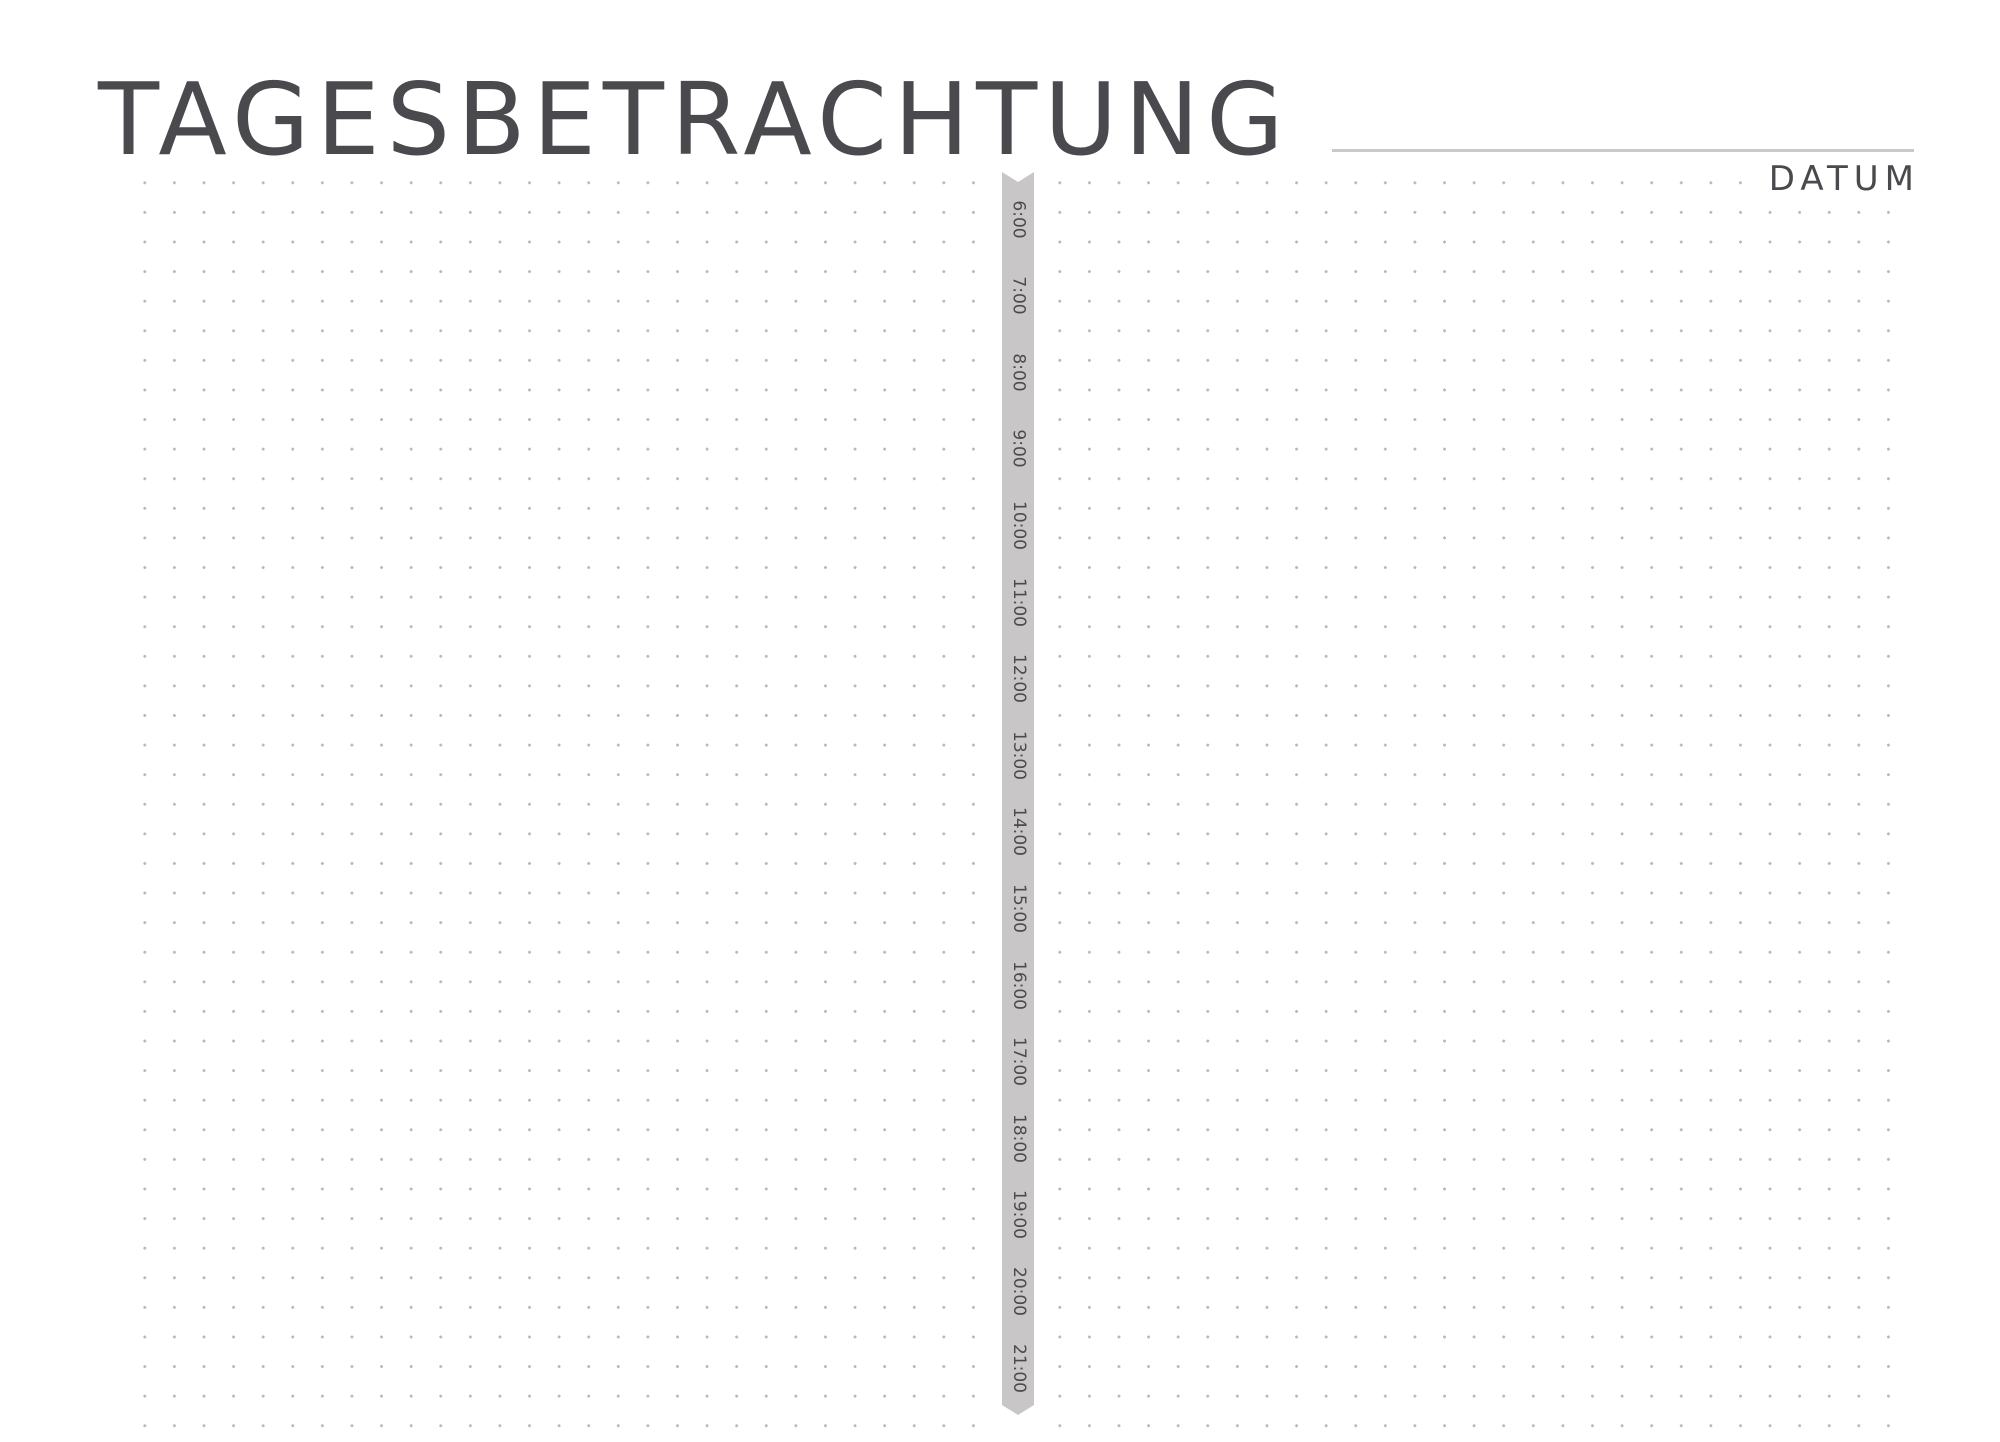 This screenshot has height=1442, width=2000. I want to click on time-label: 7:00, so click(1018, 295).